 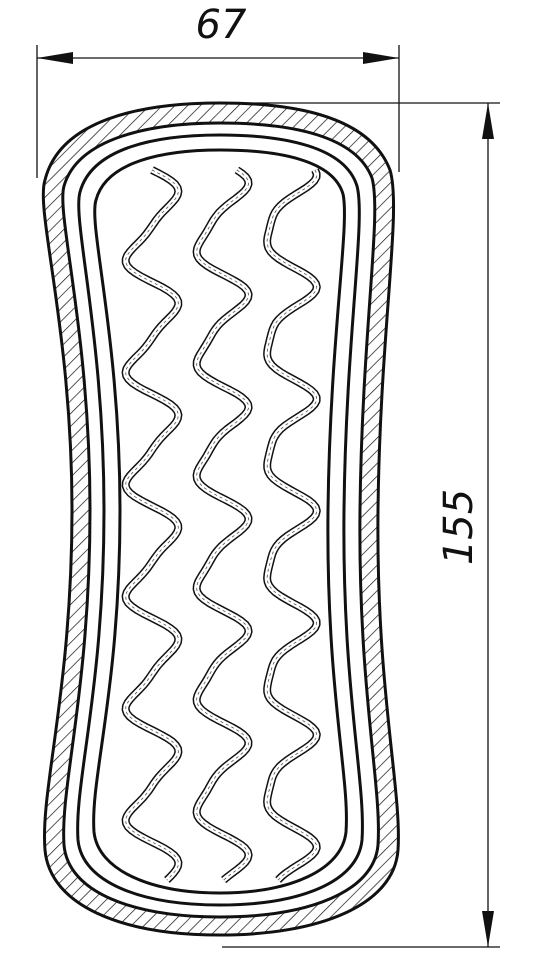 I want to click on width-arrow-left, so click(x=55, y=58).